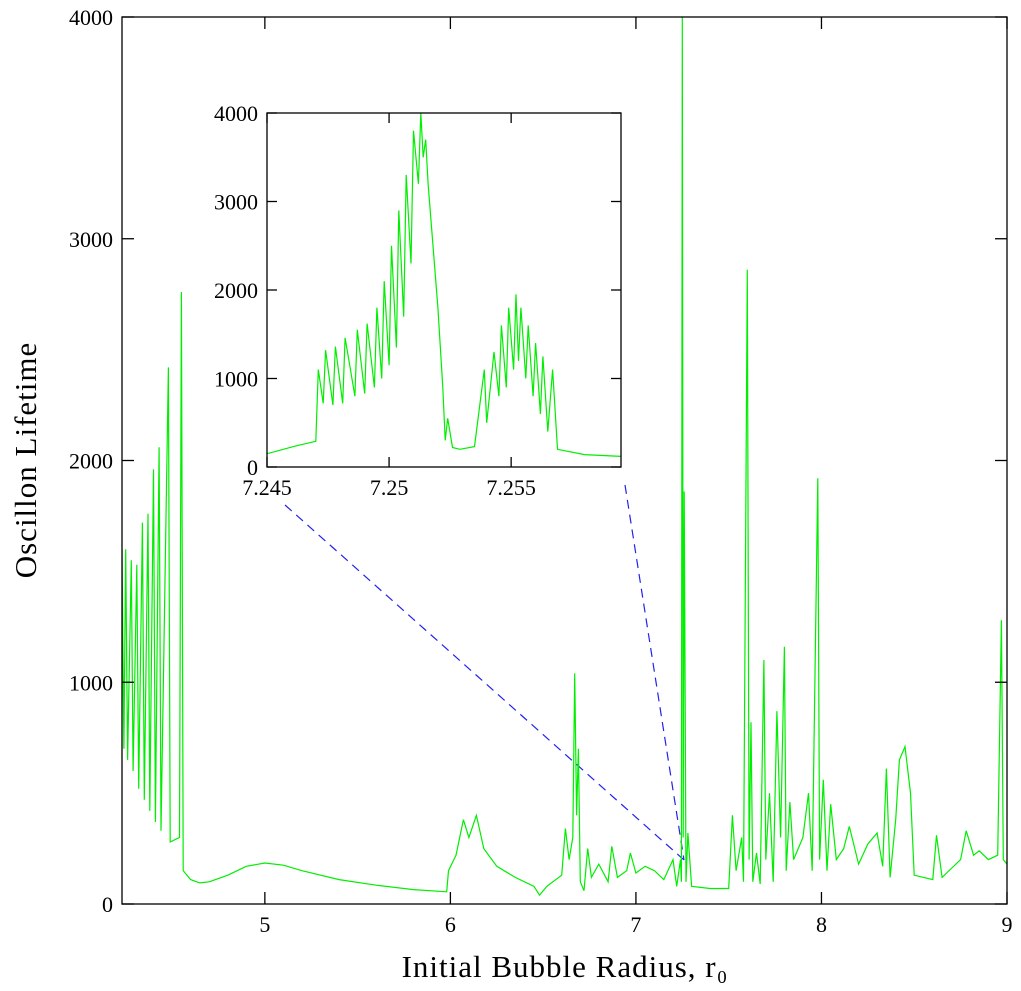 Image resolution: width=1021 pixels, height=991 pixels. What do you see at coordinates (389, 487) in the screenshot?
I see `x-tick-label: 7.25` at bounding box center [389, 487].